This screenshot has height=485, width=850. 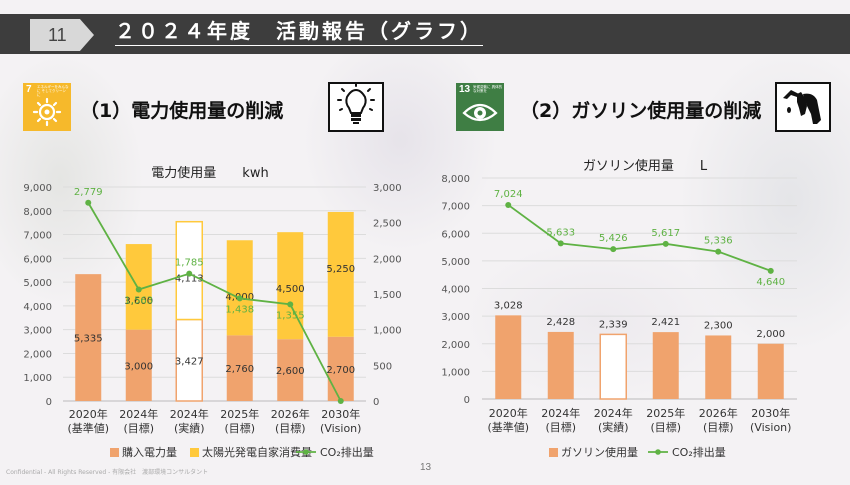 I want to click on elec-bar-label: 3,000, so click(x=138, y=366).